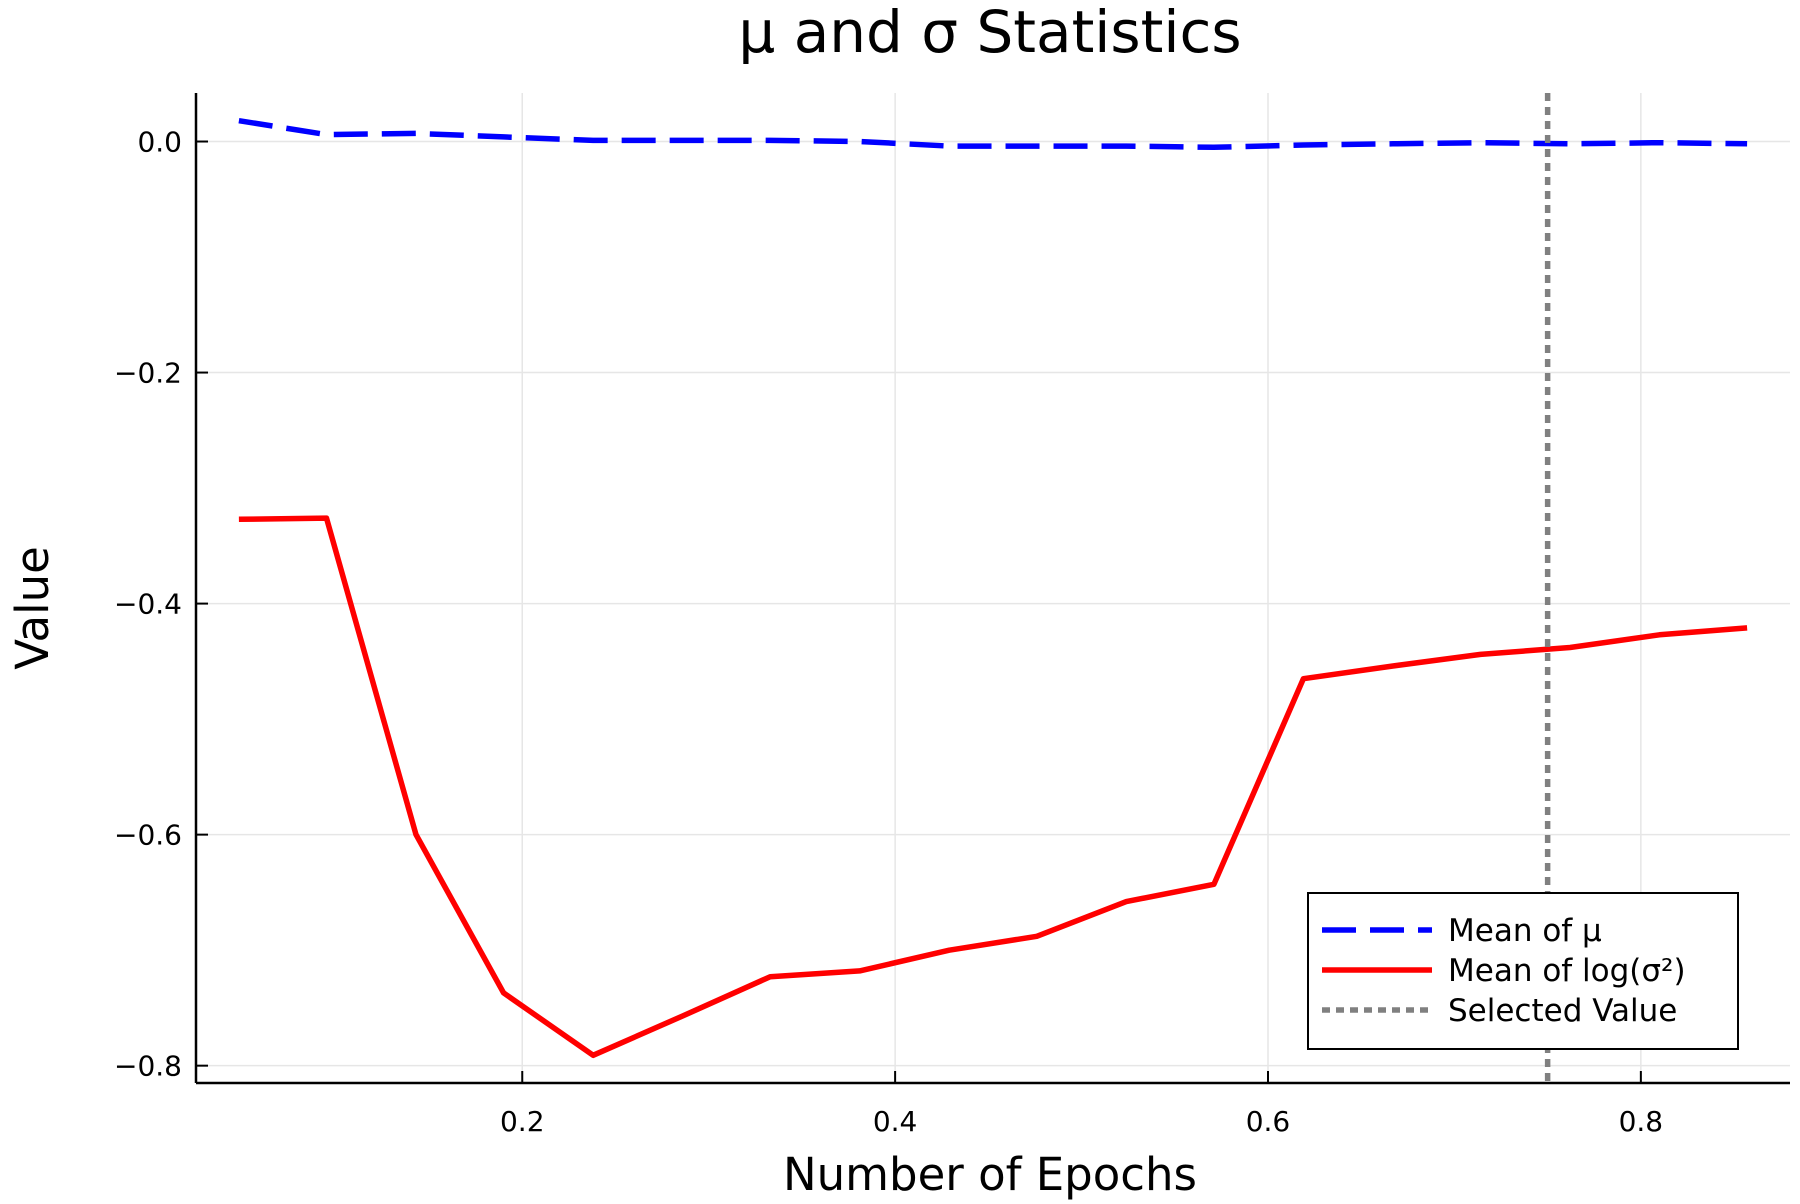 The width and height of the screenshot is (1800, 1204). I want to click on y-tick-label: −0.4, so click(148, 604).